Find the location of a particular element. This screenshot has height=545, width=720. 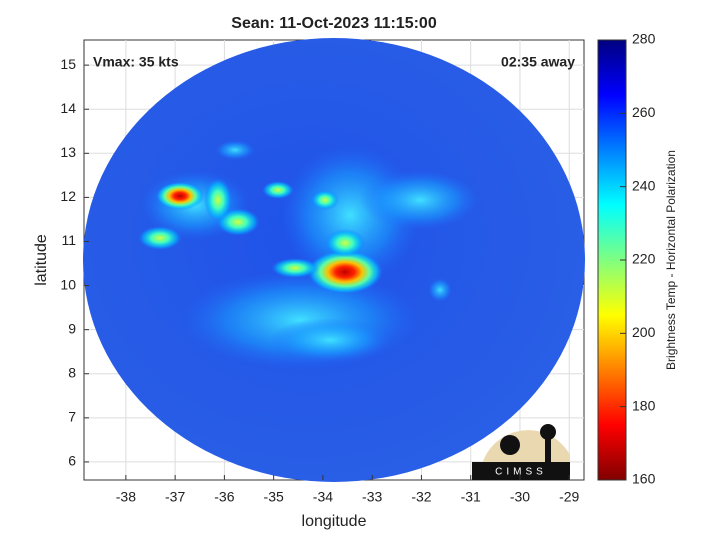

colorbar-tick-label: 200 is located at coordinates (644, 332).